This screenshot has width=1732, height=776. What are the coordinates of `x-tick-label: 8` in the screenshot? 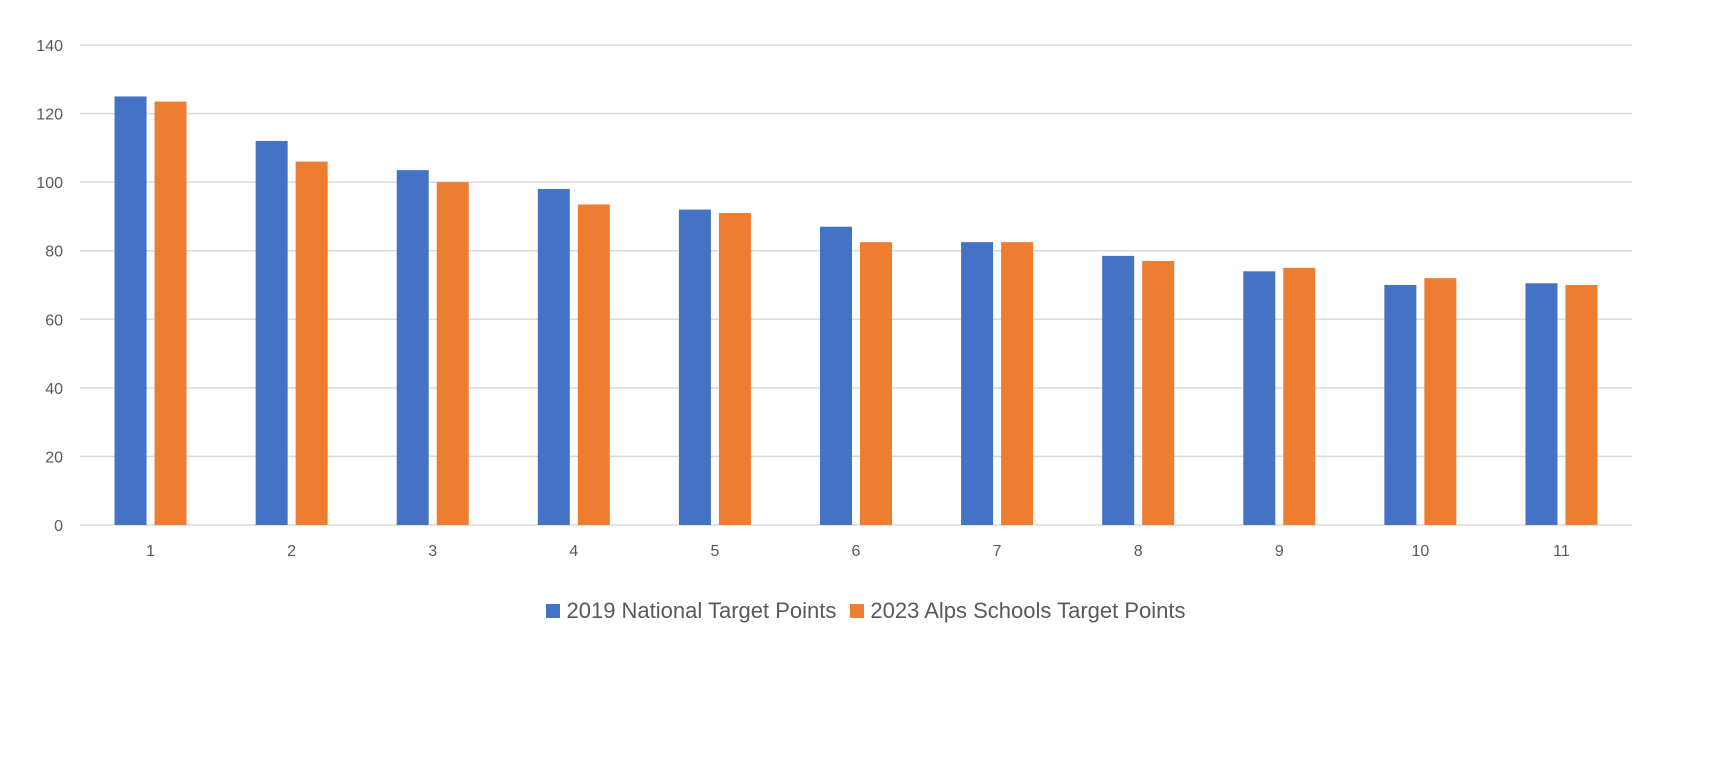 It's located at (1138, 551).